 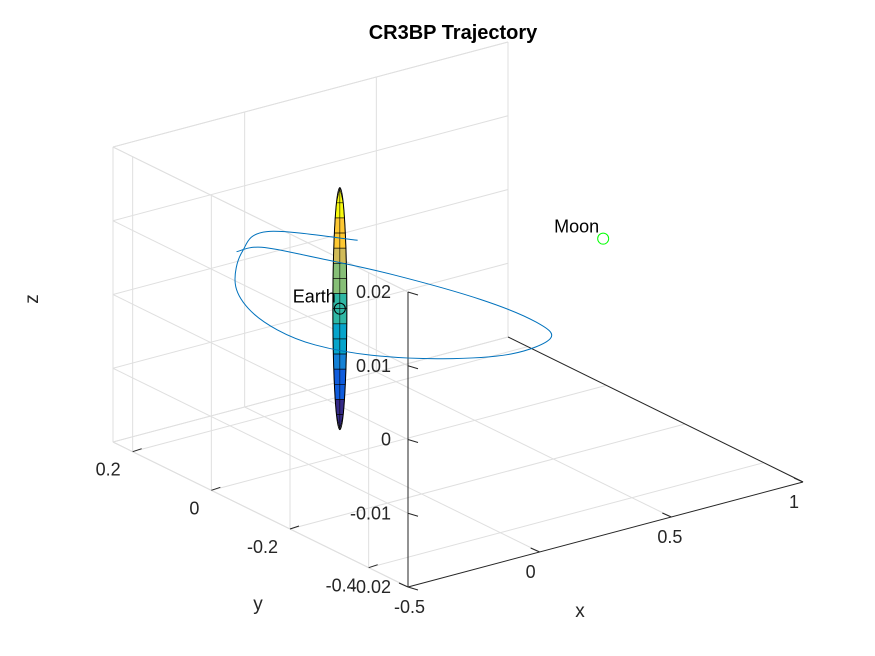 I want to click on x-axis-label: x, so click(x=580, y=611).